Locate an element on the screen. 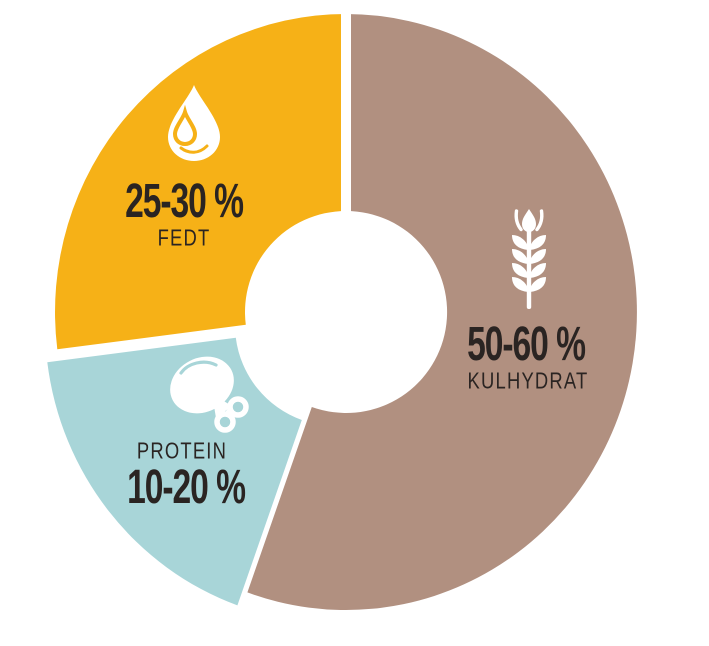  carb-value-label: 50-60 % is located at coordinates (526, 344).